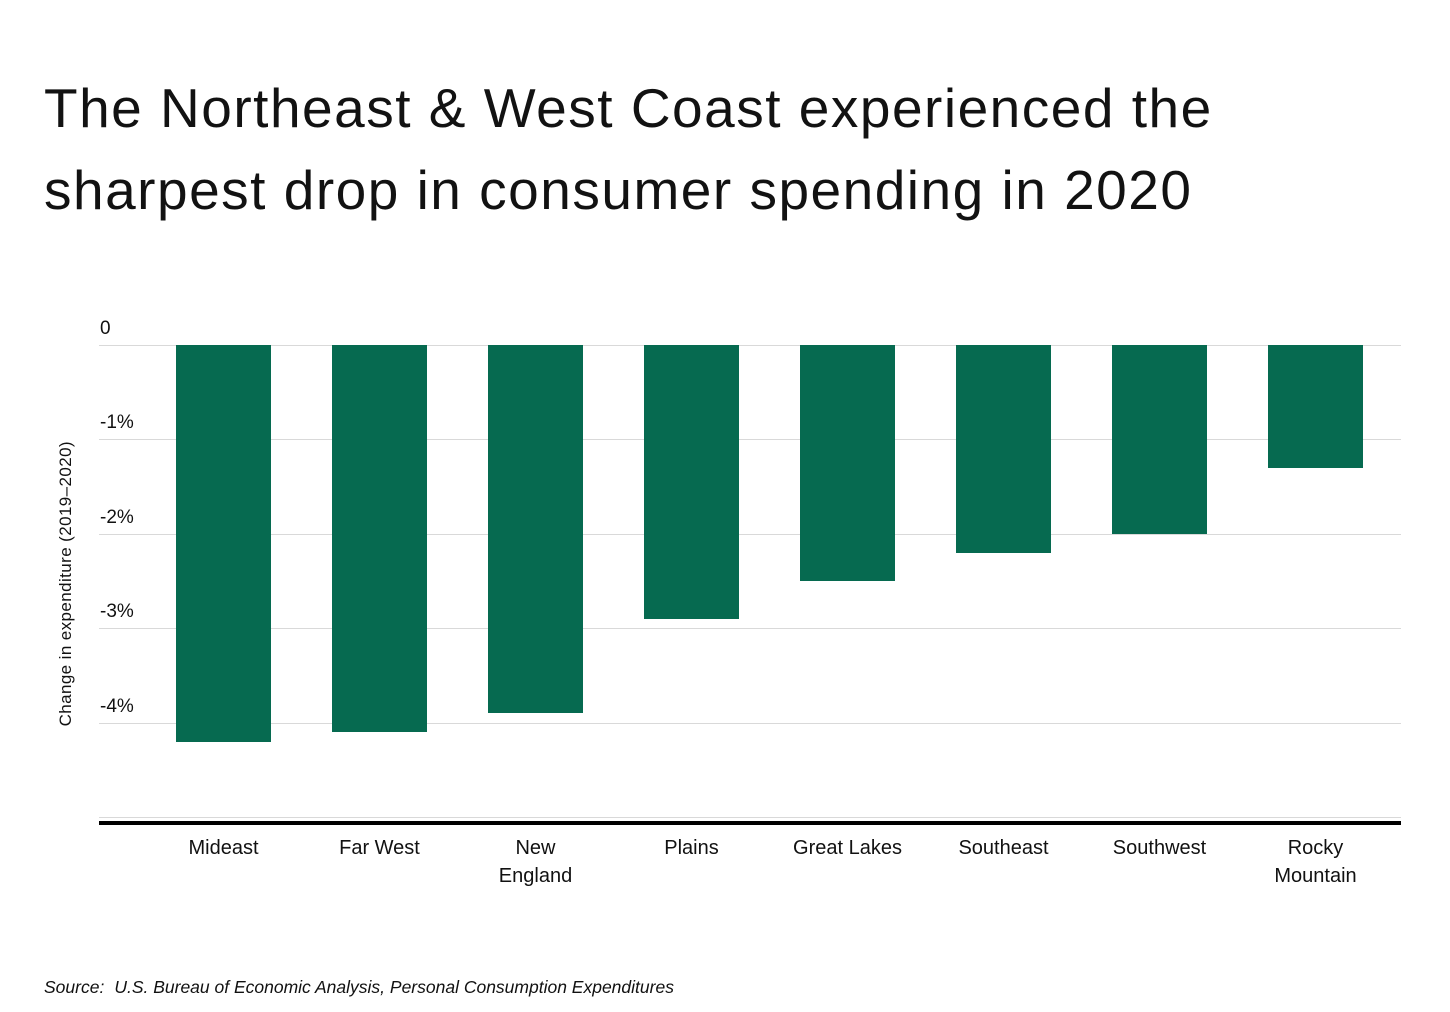 Image resolution: width=1450 pixels, height=1012 pixels. Describe the element at coordinates (1315, 862) in the screenshot. I see `x-tick-label: Rocky Mountain` at that location.